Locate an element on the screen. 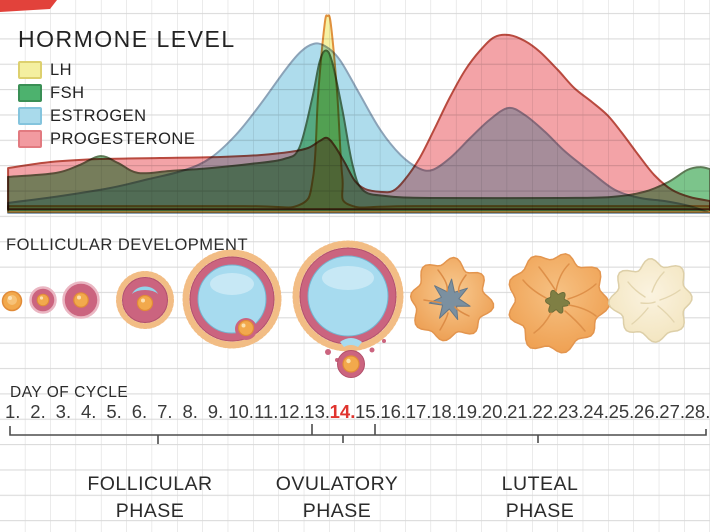  ovulation-icon is located at coordinates (348, 309).